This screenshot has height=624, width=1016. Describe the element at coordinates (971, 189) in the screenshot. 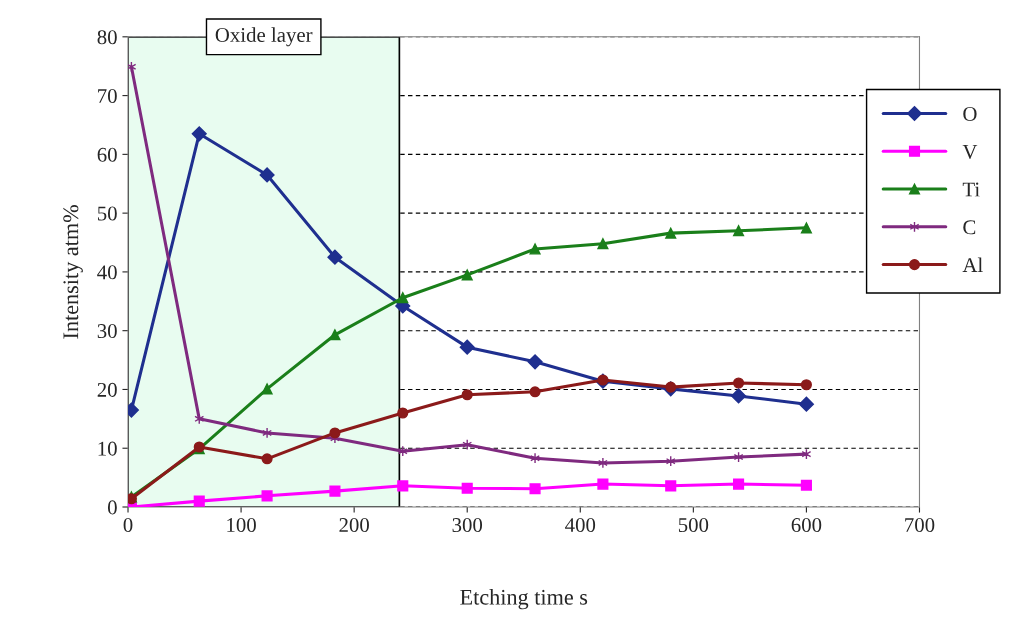

I see `legend-label: Ti` at that location.